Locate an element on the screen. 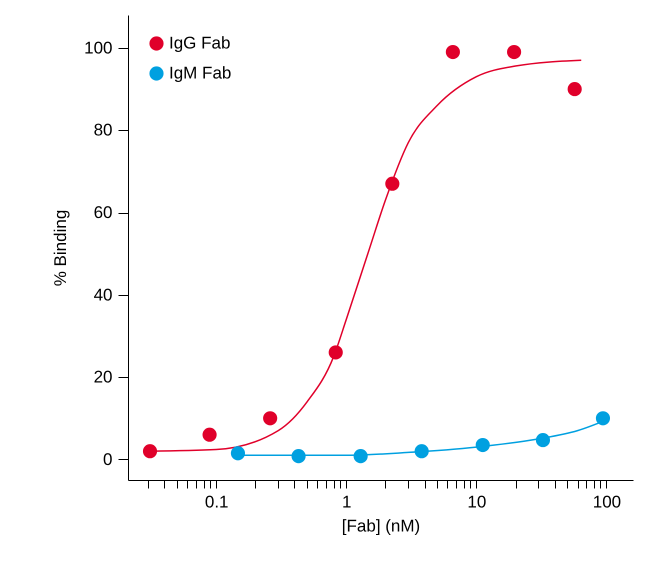  x-tick-label: 1 is located at coordinates (347, 502).